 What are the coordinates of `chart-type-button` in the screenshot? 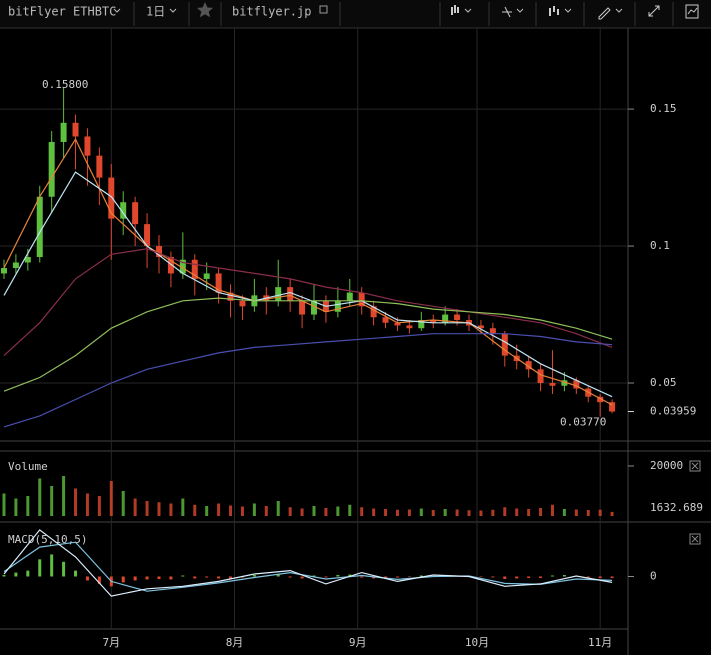 It's located at (455, 10).